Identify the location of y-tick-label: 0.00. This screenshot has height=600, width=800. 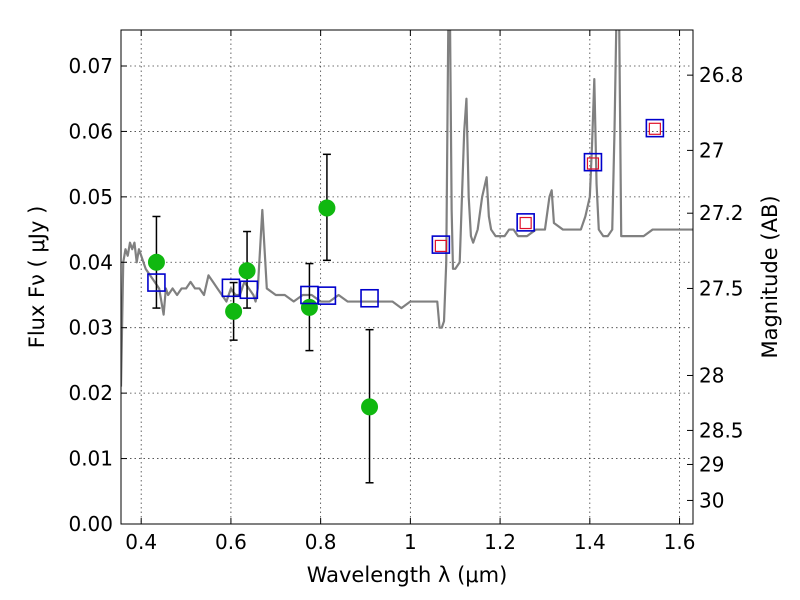
(90, 524).